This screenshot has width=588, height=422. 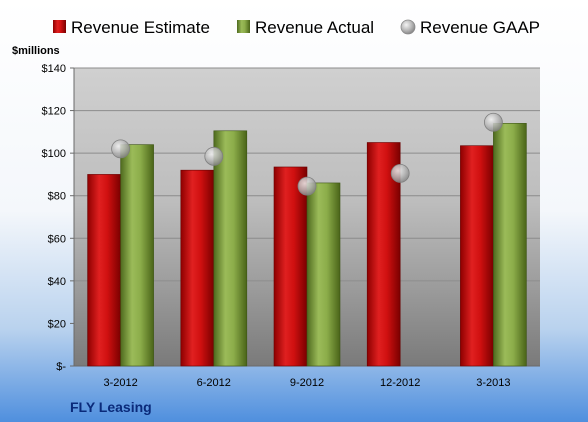 What do you see at coordinates (214, 383) in the screenshot?
I see `x-tick-label: 6-2012` at bounding box center [214, 383].